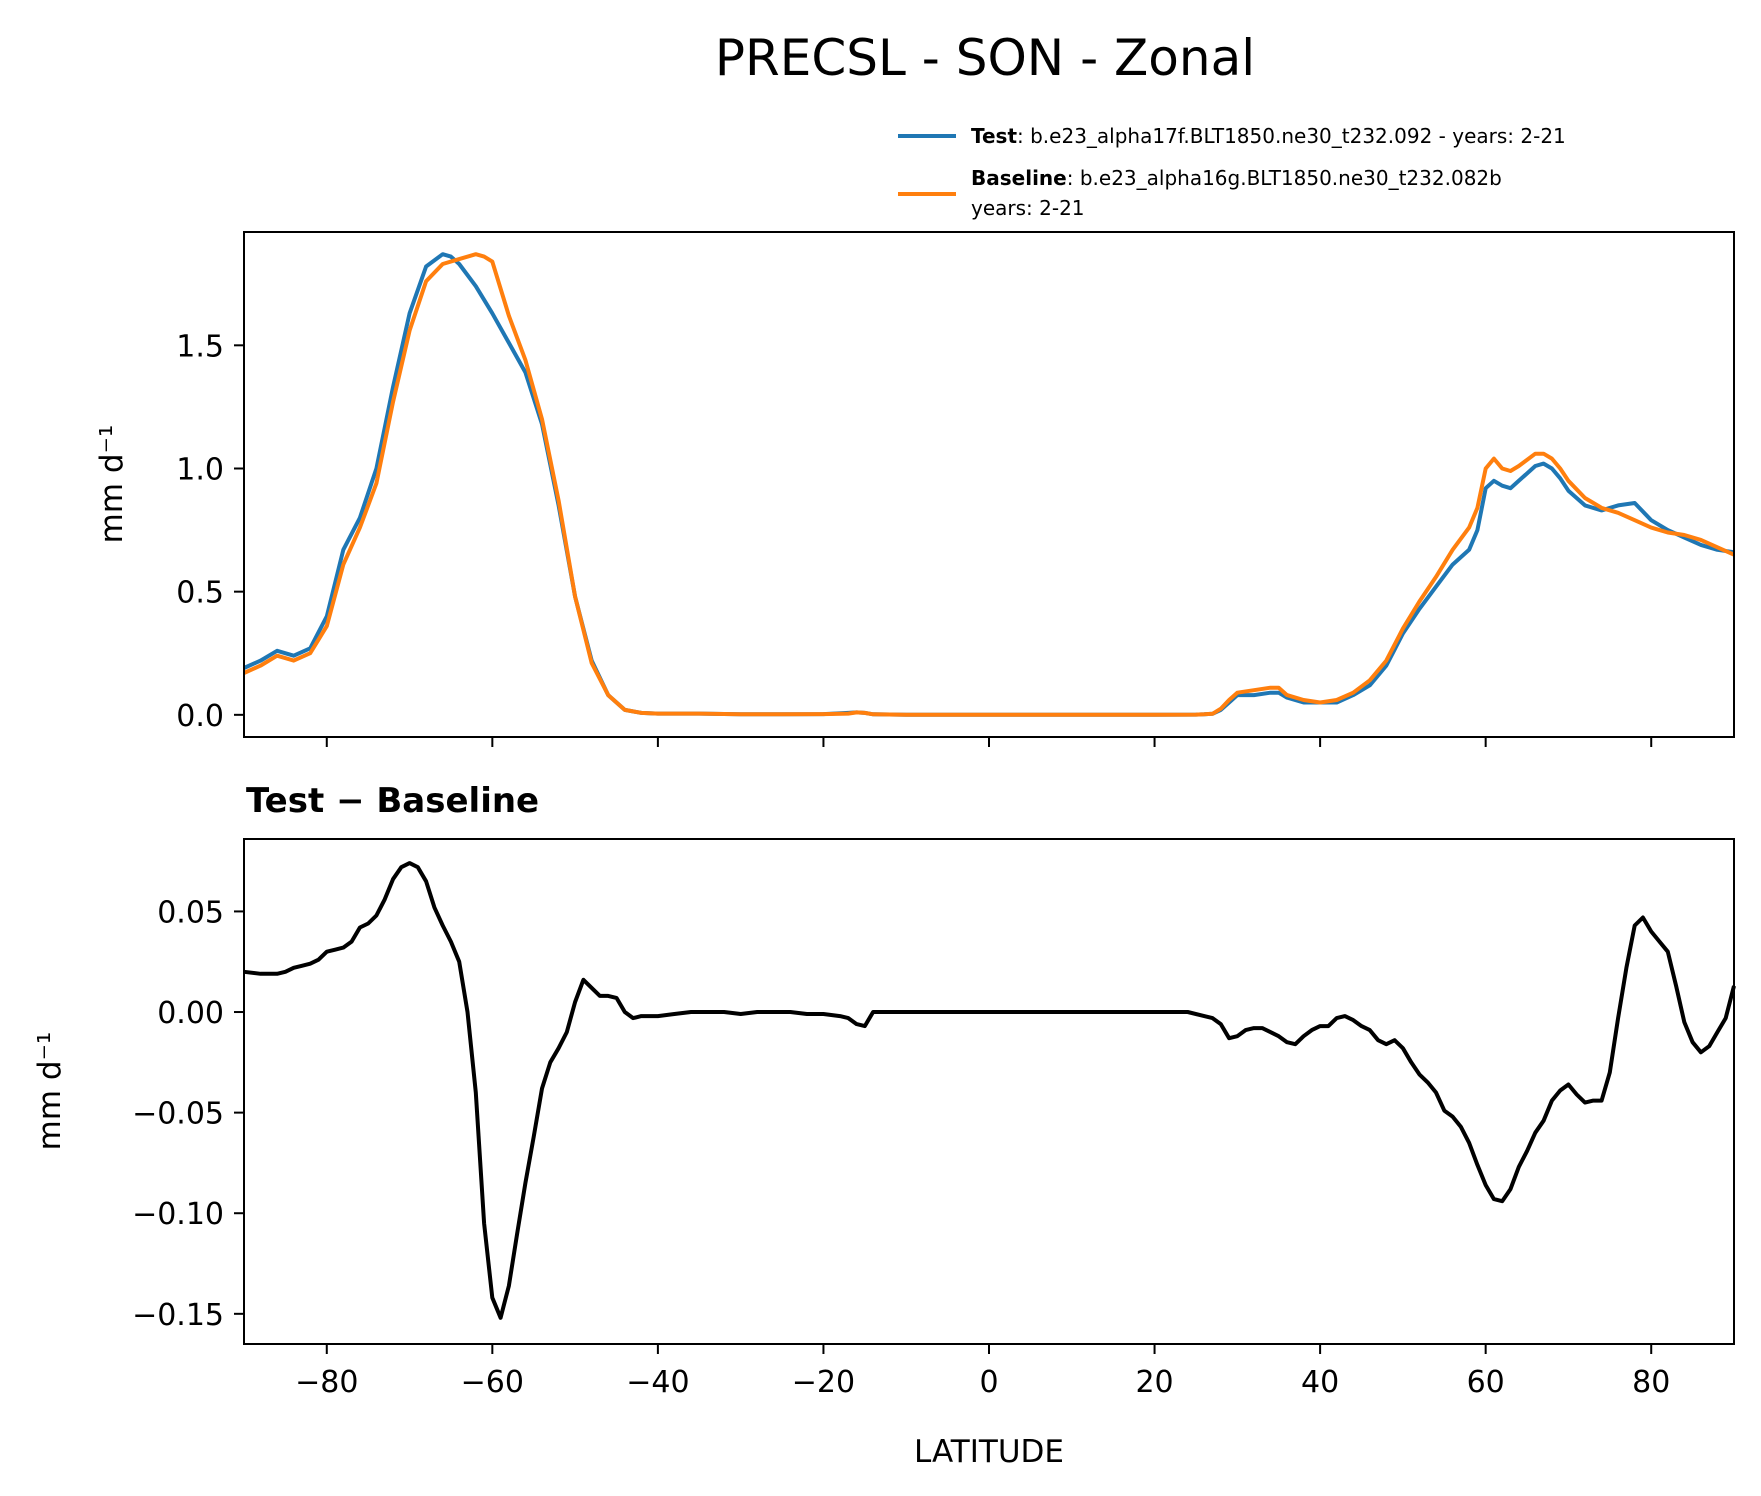 The height and width of the screenshot is (1496, 1761). What do you see at coordinates (112, 484) in the screenshot?
I see `top-y-axis-label: mm d⁻¹` at bounding box center [112, 484].